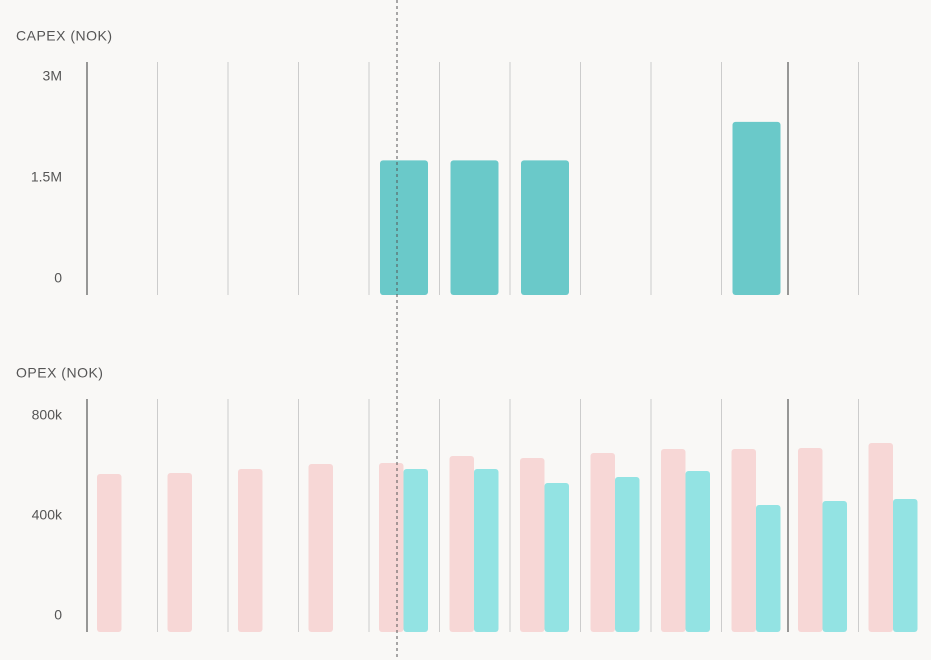  What do you see at coordinates (64, 36) in the screenshot?
I see `panel-title: CAPEX (NOK)` at bounding box center [64, 36].